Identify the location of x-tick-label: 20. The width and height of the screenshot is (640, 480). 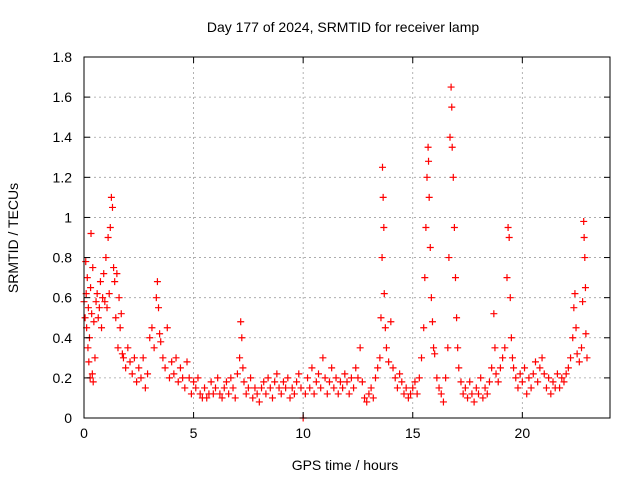
(523, 433).